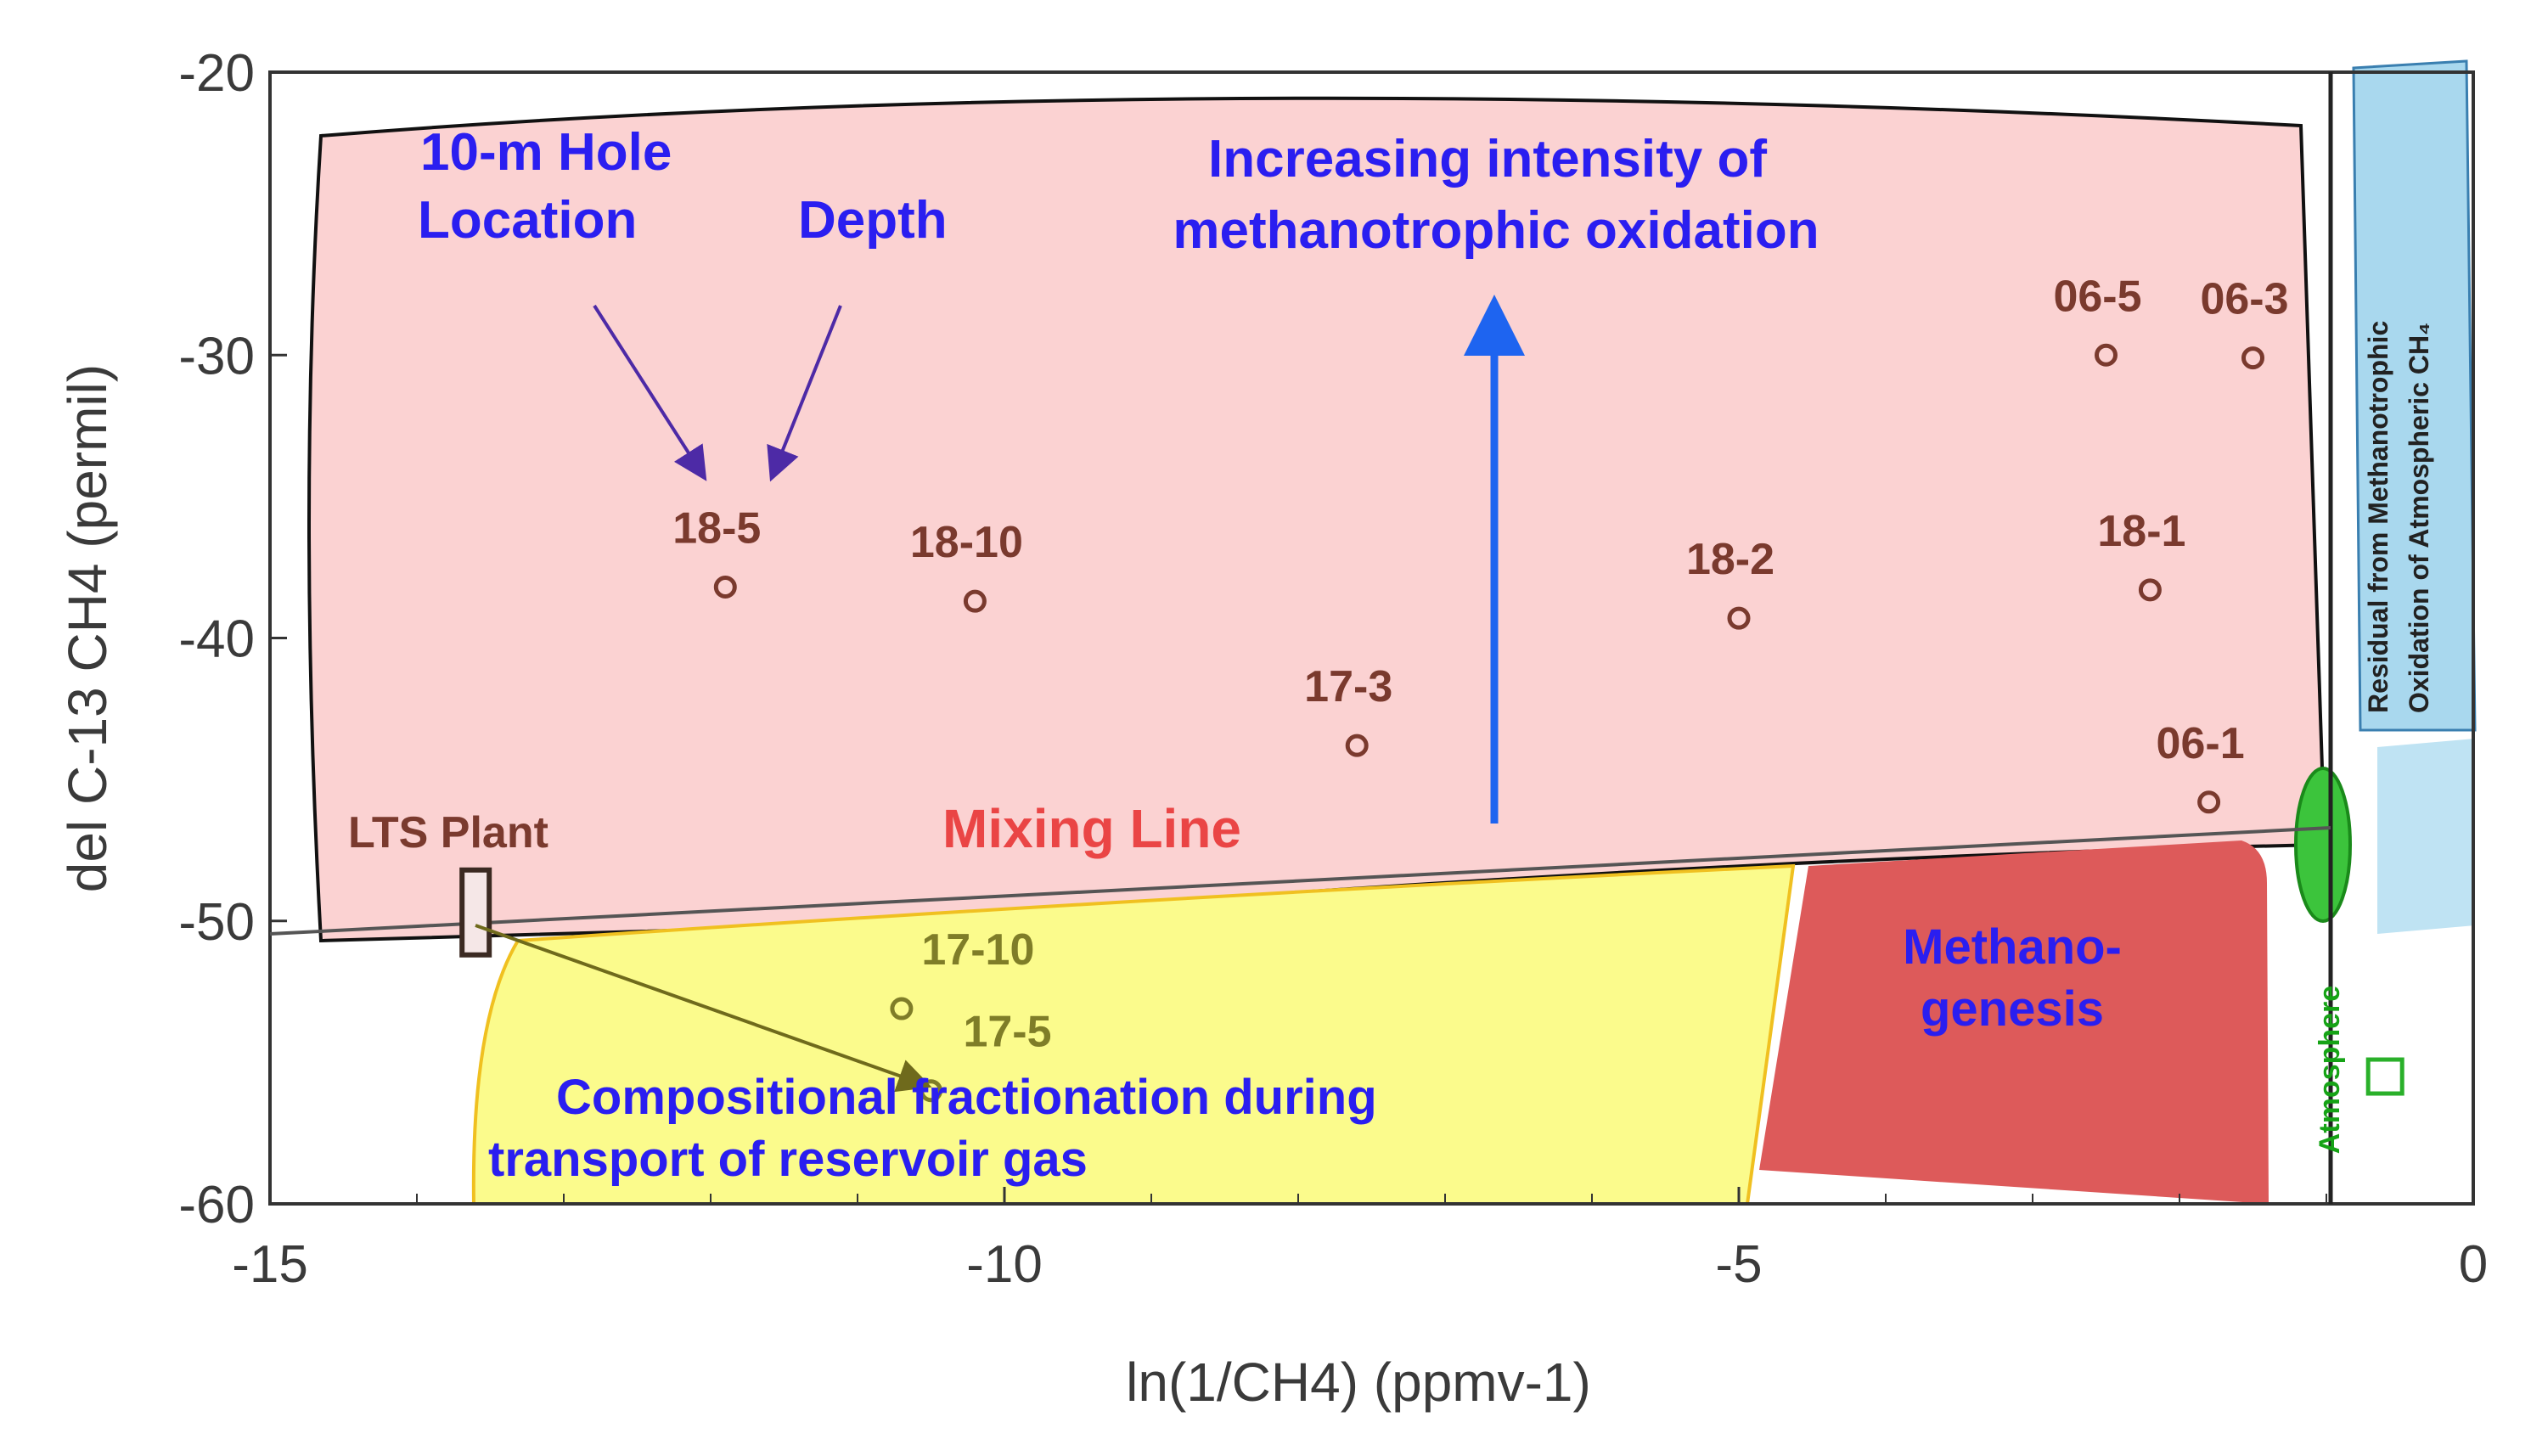  Describe the element at coordinates (1004, 1264) in the screenshot. I see `x-tick-label: -10` at that location.